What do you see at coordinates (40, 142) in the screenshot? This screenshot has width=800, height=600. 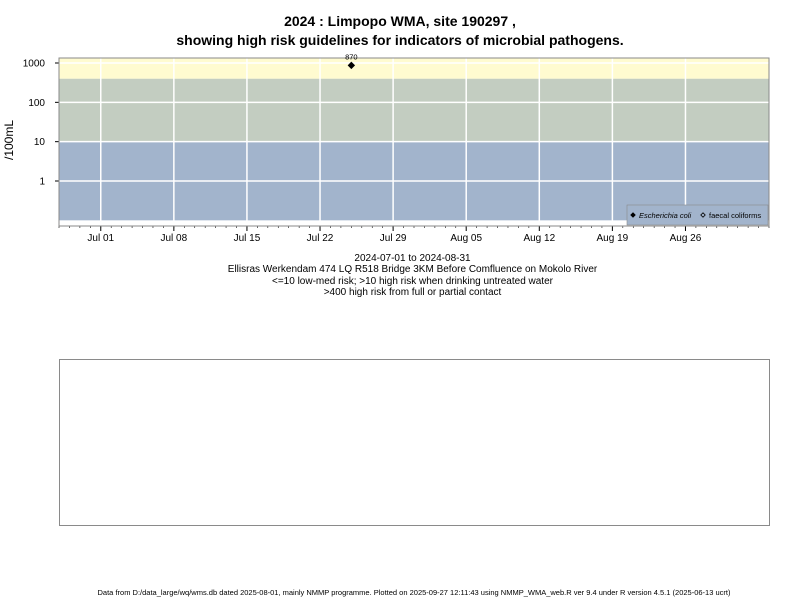 I see `y-tick-label-1: 10` at bounding box center [40, 142].